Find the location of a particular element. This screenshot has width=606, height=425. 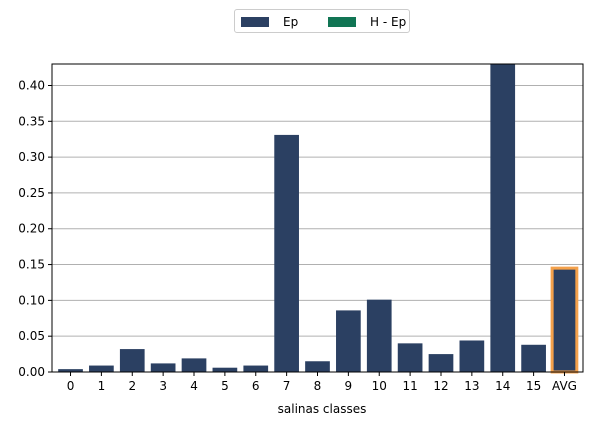

y-tick-label: 0.40 is located at coordinates (31, 85).